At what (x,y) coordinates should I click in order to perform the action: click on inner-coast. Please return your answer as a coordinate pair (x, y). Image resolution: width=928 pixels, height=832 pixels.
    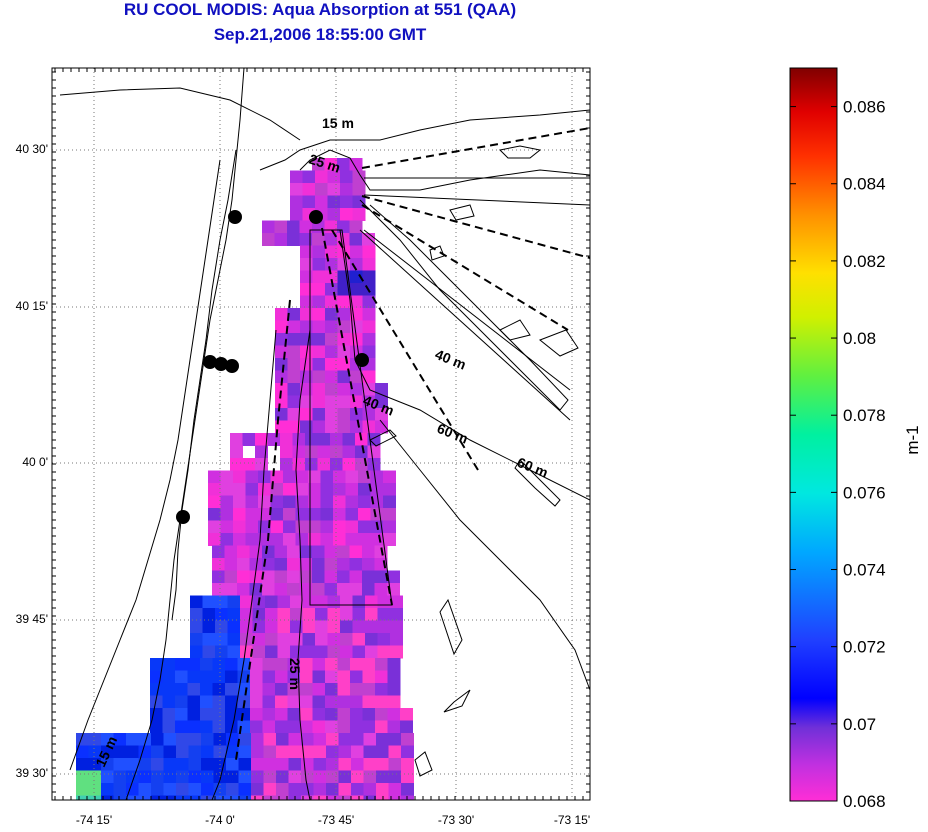
    Looking at the image, I should click on (145, 465).